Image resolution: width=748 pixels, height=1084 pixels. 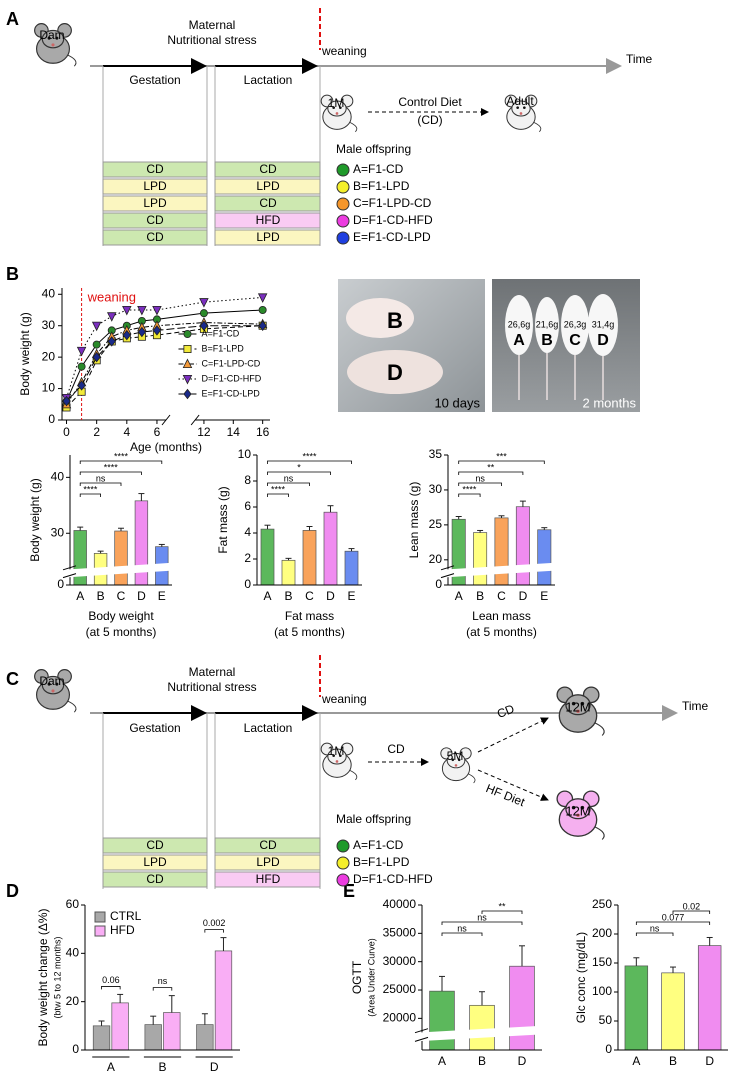 I want to click on x-tick-label: E, so click(x=351, y=596).